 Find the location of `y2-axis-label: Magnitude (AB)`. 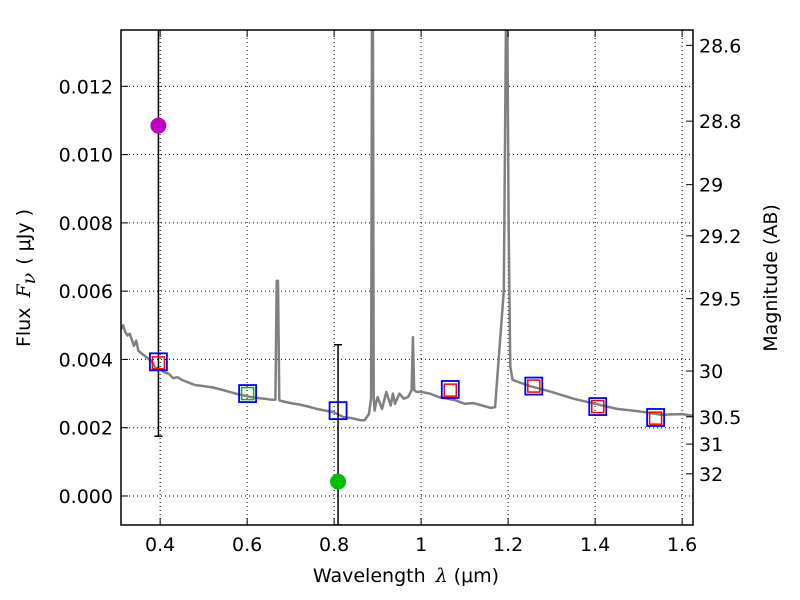

y2-axis-label: Magnitude (AB) is located at coordinates (771, 278).